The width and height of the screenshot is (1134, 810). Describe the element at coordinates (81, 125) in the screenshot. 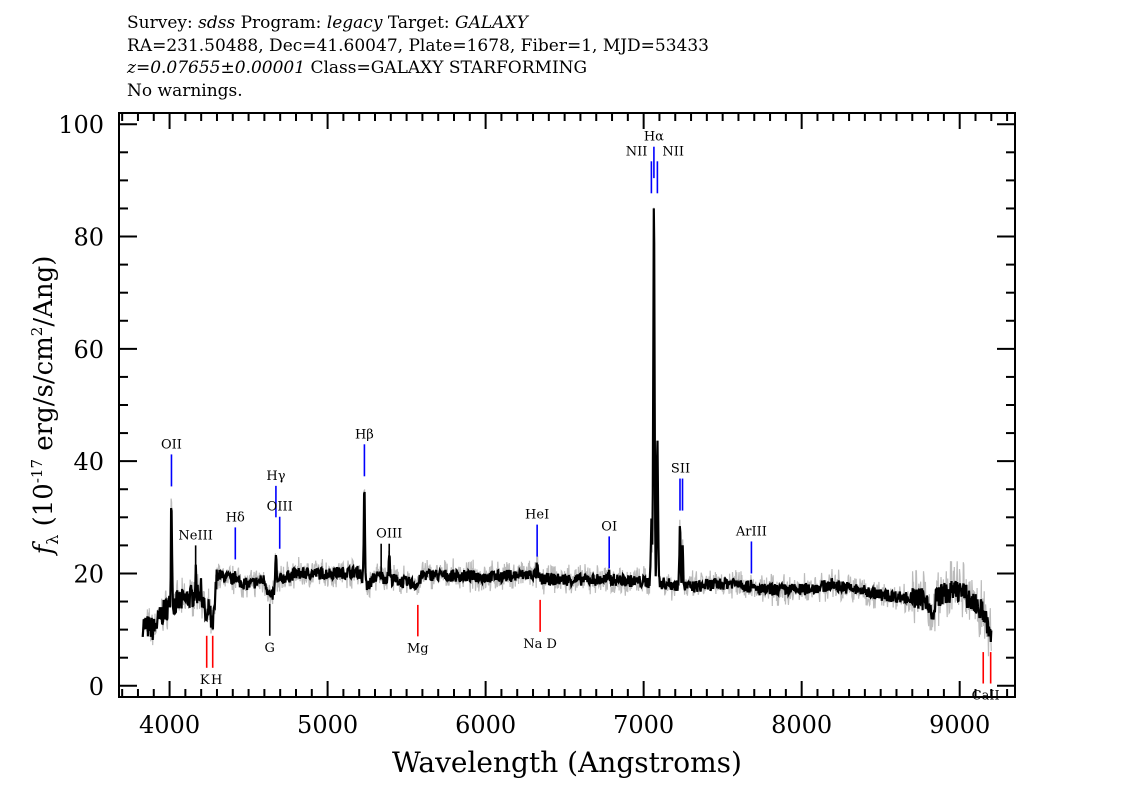

I see `y-tick-label: 100` at that location.